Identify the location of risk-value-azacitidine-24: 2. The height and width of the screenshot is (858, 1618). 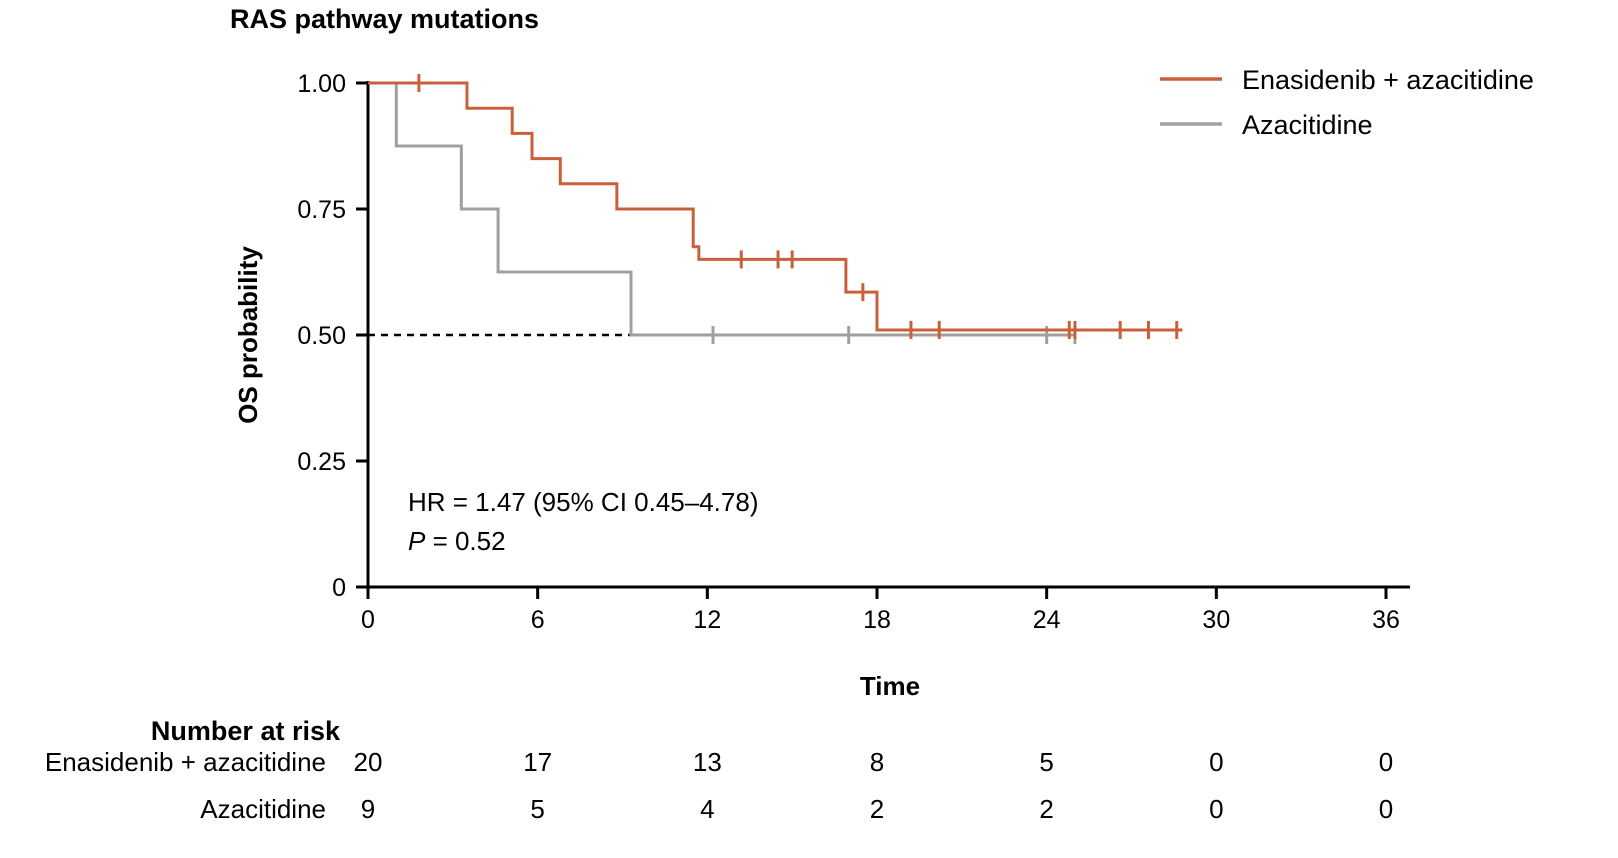
(1046, 809).